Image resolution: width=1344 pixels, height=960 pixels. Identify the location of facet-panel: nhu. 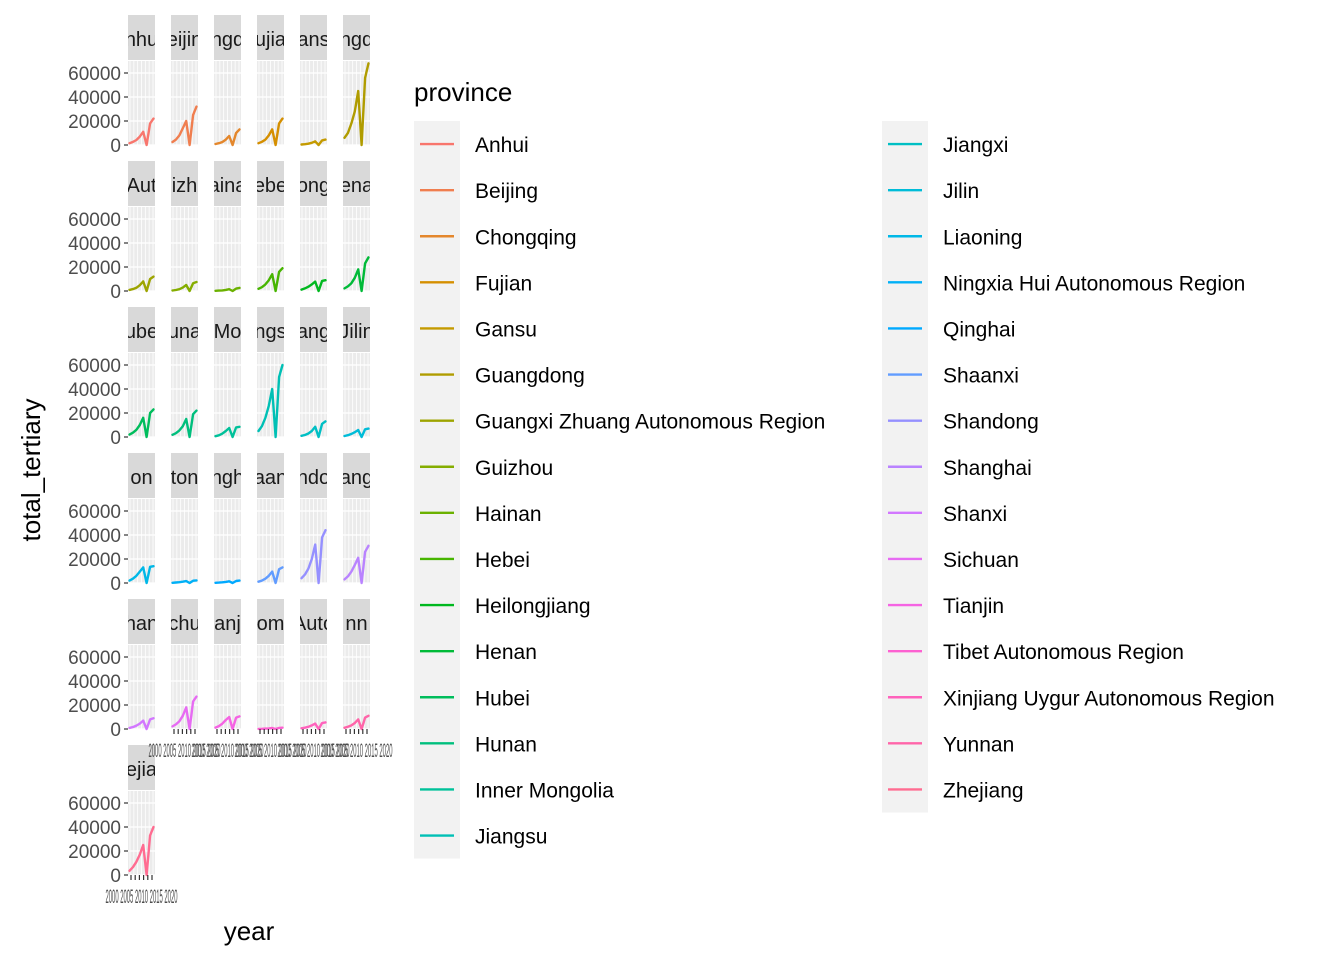
(141, 81).